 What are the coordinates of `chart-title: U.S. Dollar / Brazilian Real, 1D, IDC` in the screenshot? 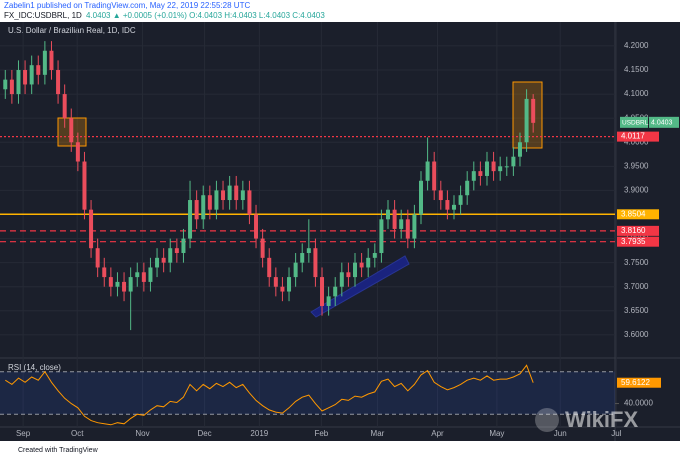 It's located at (72, 30).